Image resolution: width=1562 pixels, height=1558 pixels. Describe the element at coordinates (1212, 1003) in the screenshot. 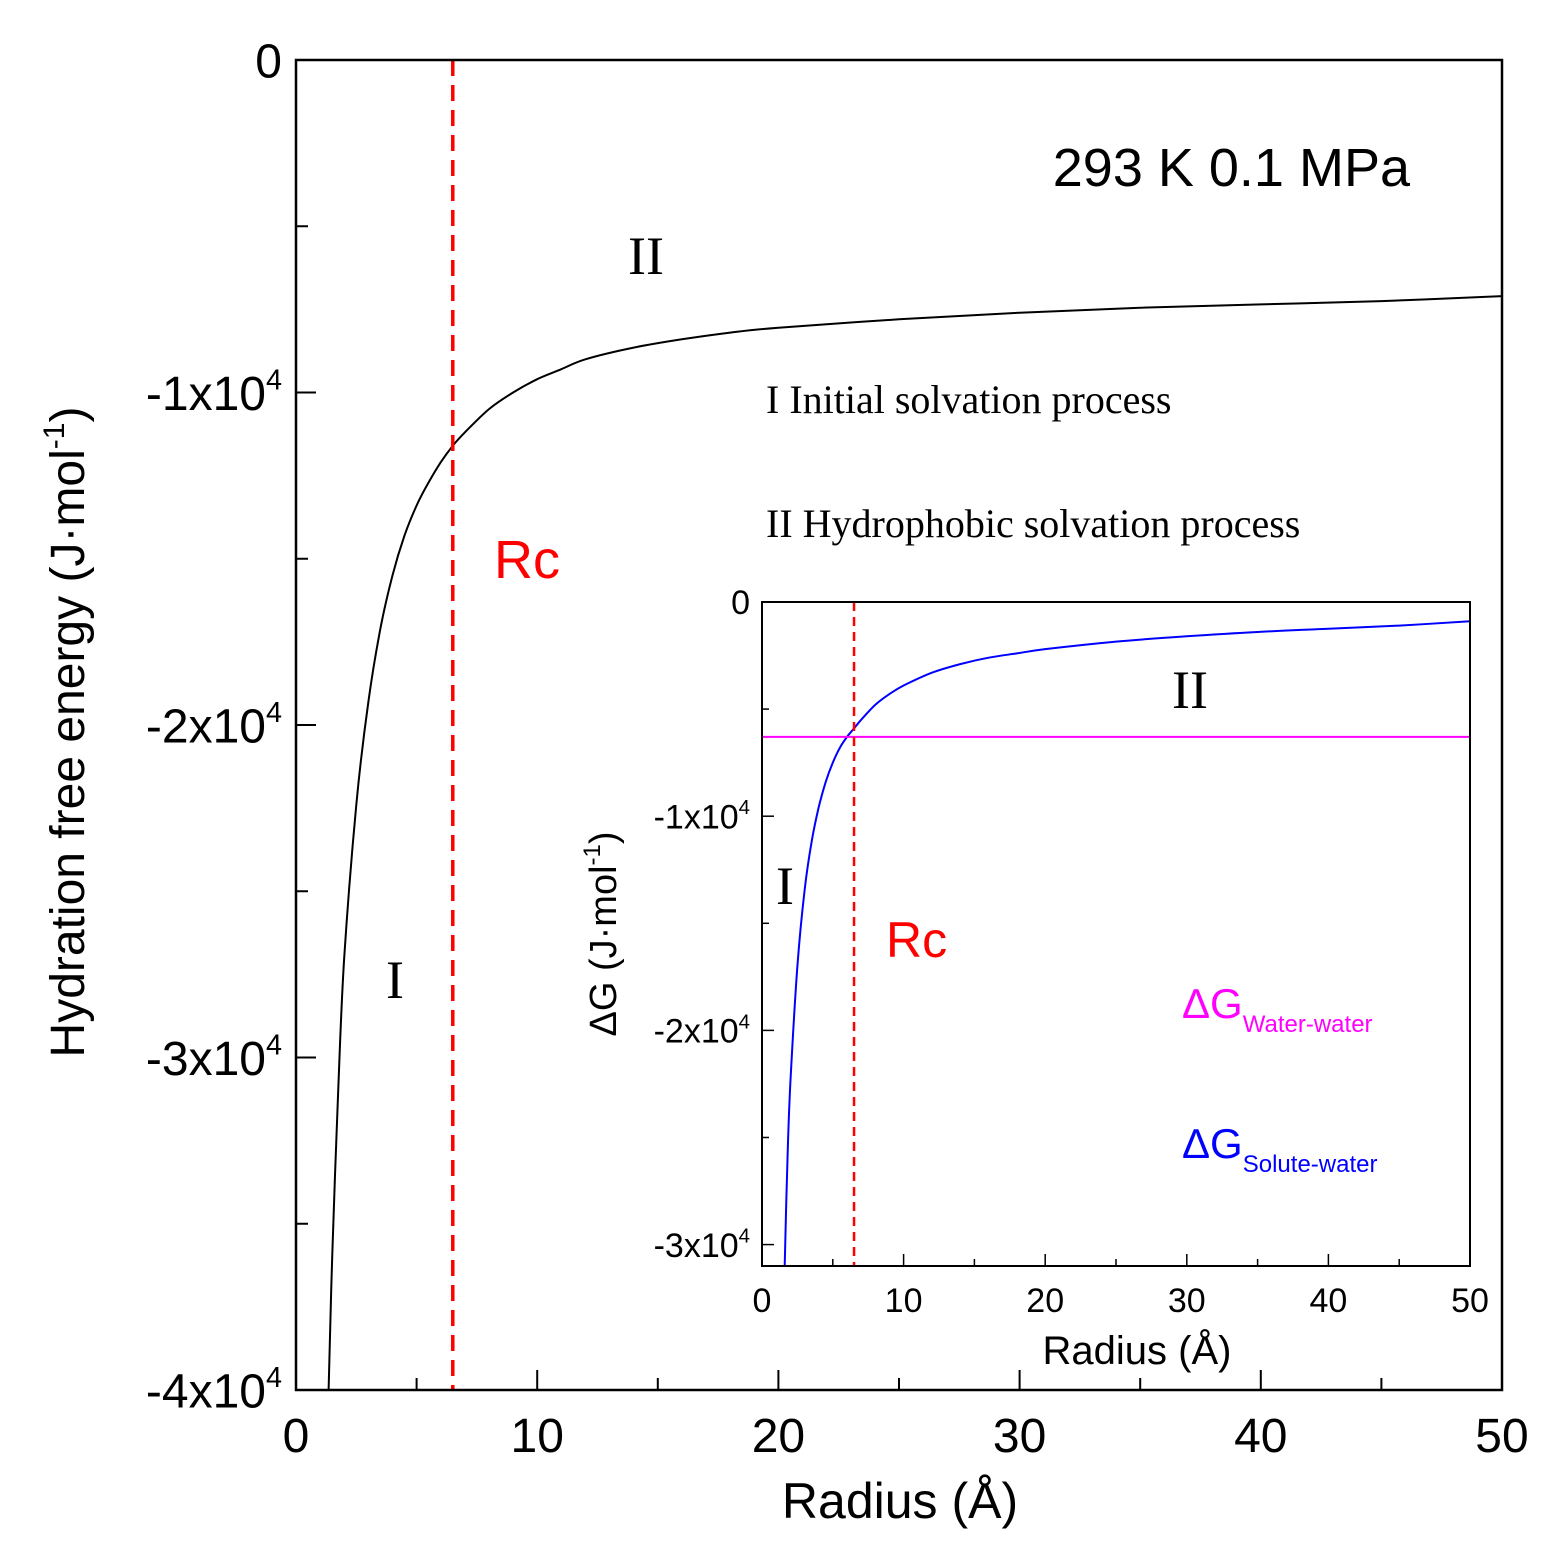

I see `legend-water-water-main: ΔG` at that location.